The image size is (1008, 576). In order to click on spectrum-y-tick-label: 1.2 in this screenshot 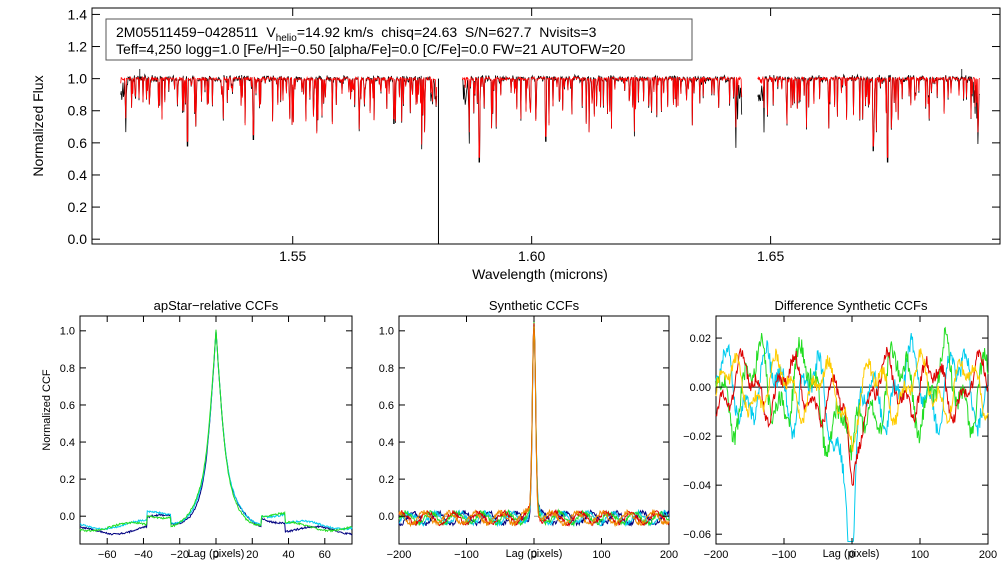, I will do `click(78, 46)`.